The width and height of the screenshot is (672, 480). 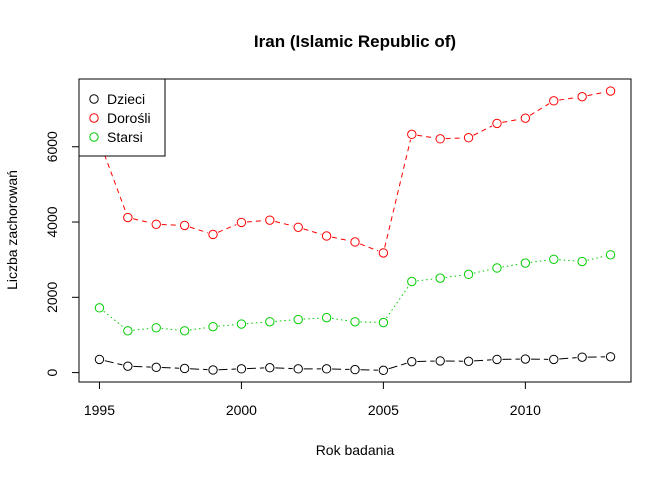 I want to click on legend-item: Dzieci, so click(x=117, y=99).